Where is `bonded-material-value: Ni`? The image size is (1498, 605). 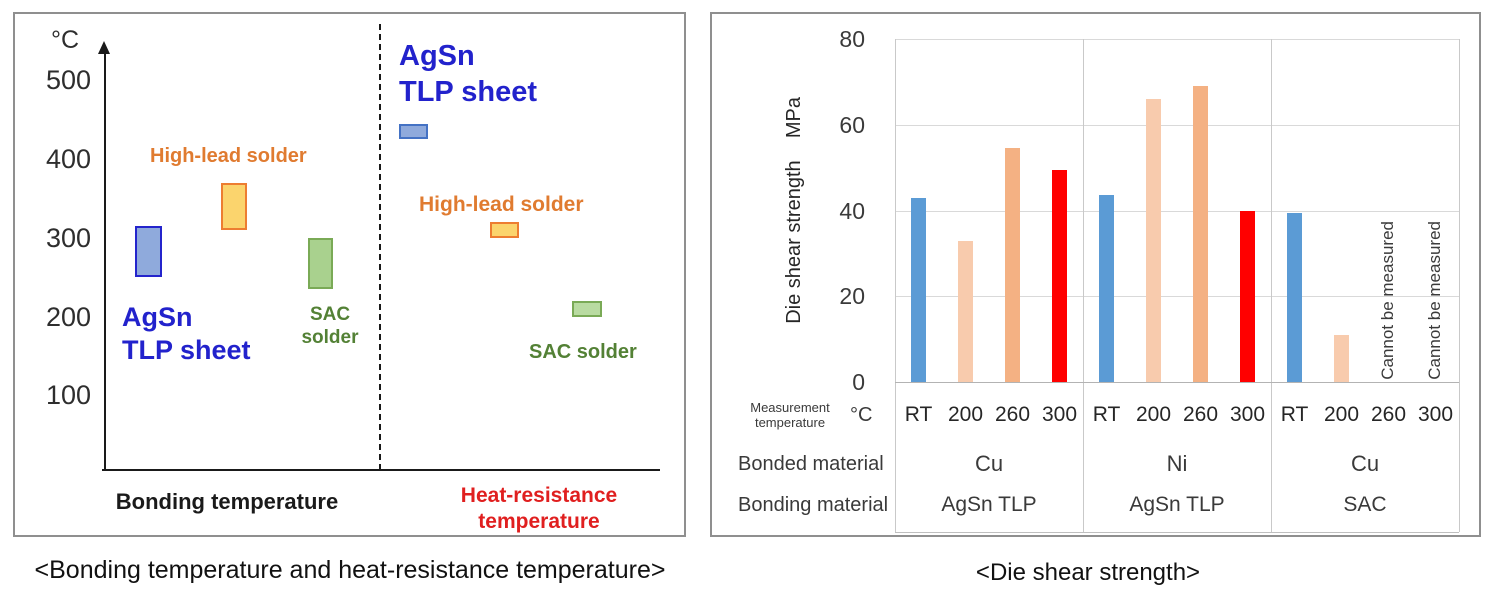 bonded-material-value: Ni is located at coordinates (1177, 463).